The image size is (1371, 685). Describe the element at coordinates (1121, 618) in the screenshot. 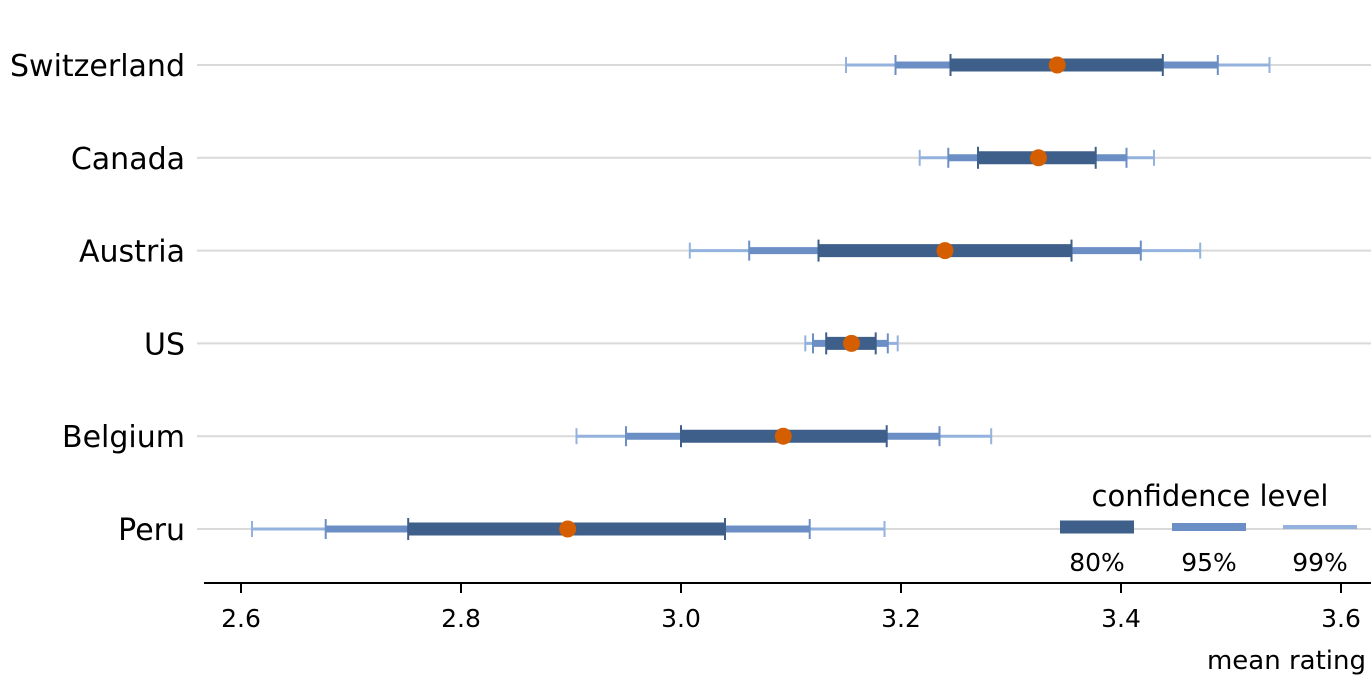

I see `x-tick-label-4: 3.4` at that location.